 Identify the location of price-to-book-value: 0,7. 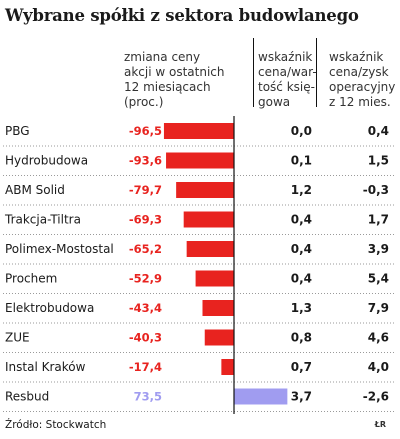
(301, 367).